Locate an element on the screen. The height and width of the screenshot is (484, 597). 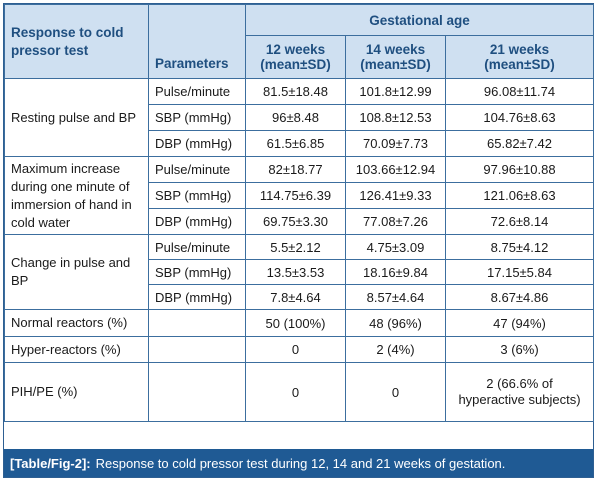
table-row: Hyper-reactors (%) 0 2 (4%) 3 (6%) is located at coordinates (299, 349).